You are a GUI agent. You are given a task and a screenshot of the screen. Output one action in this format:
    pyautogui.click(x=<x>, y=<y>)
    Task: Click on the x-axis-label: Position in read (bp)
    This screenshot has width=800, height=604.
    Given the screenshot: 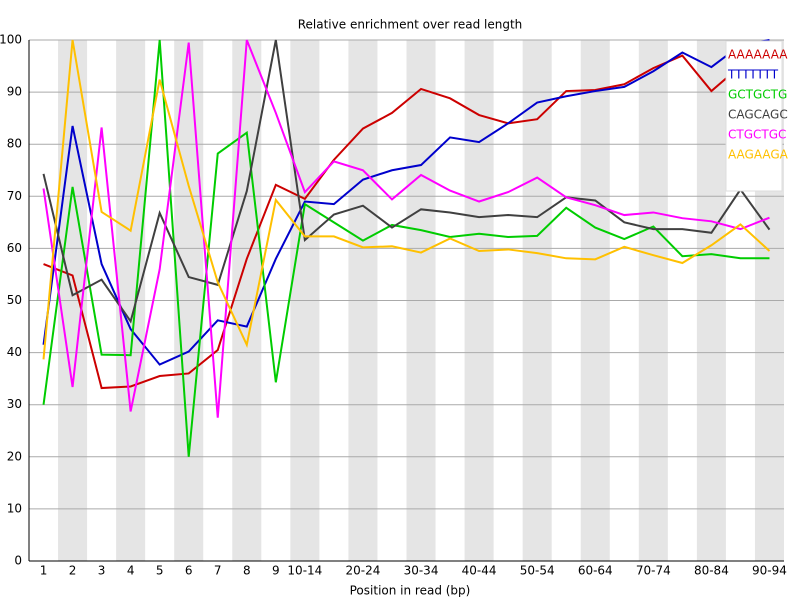 What is the action you would take?
    pyautogui.click(x=410, y=591)
    